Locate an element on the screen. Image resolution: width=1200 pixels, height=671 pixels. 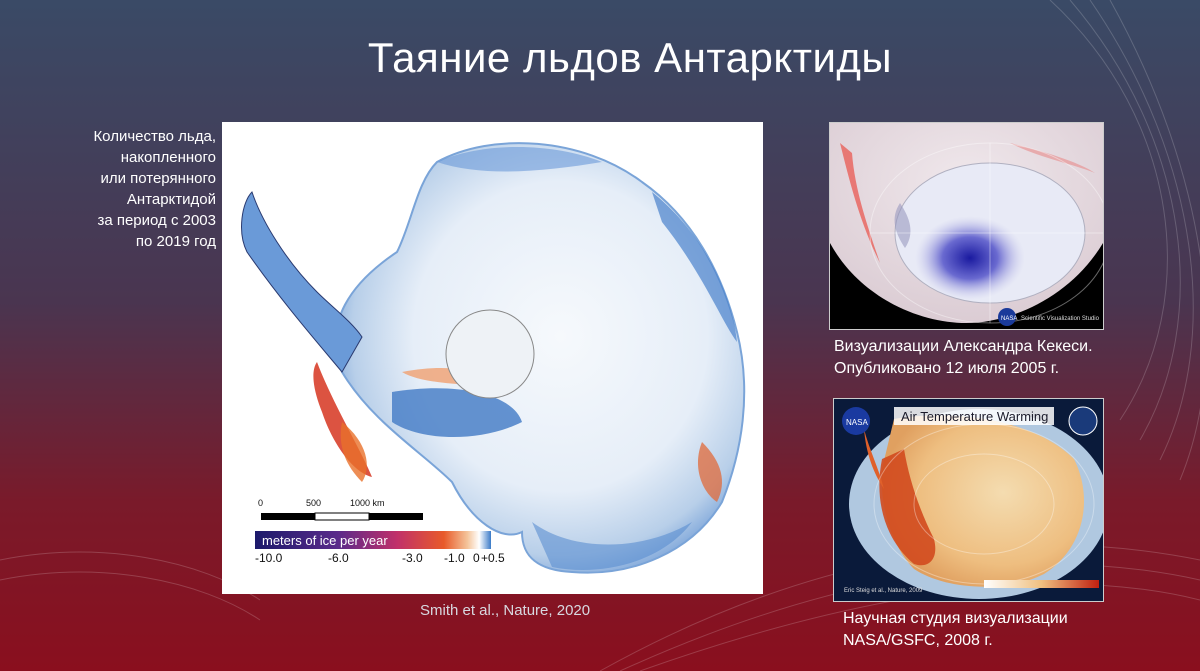
visualization-kekesi: NASA Scientific Visualization Studio is located at coordinates (970, 226).